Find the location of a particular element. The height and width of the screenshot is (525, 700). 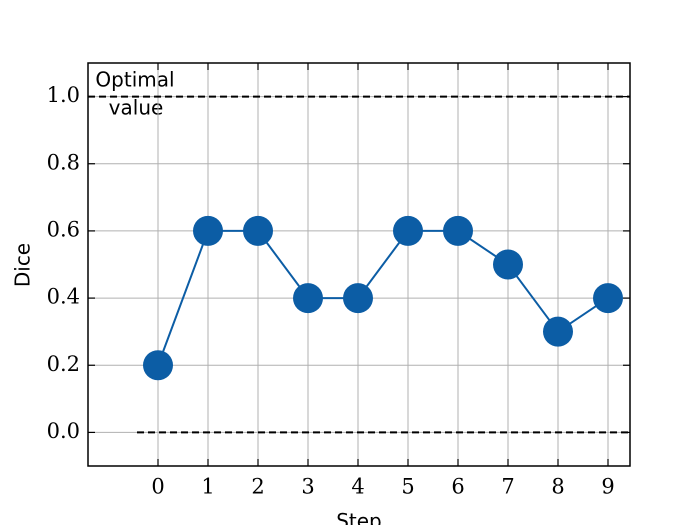

x-tick-label: 0 is located at coordinates (157, 487).